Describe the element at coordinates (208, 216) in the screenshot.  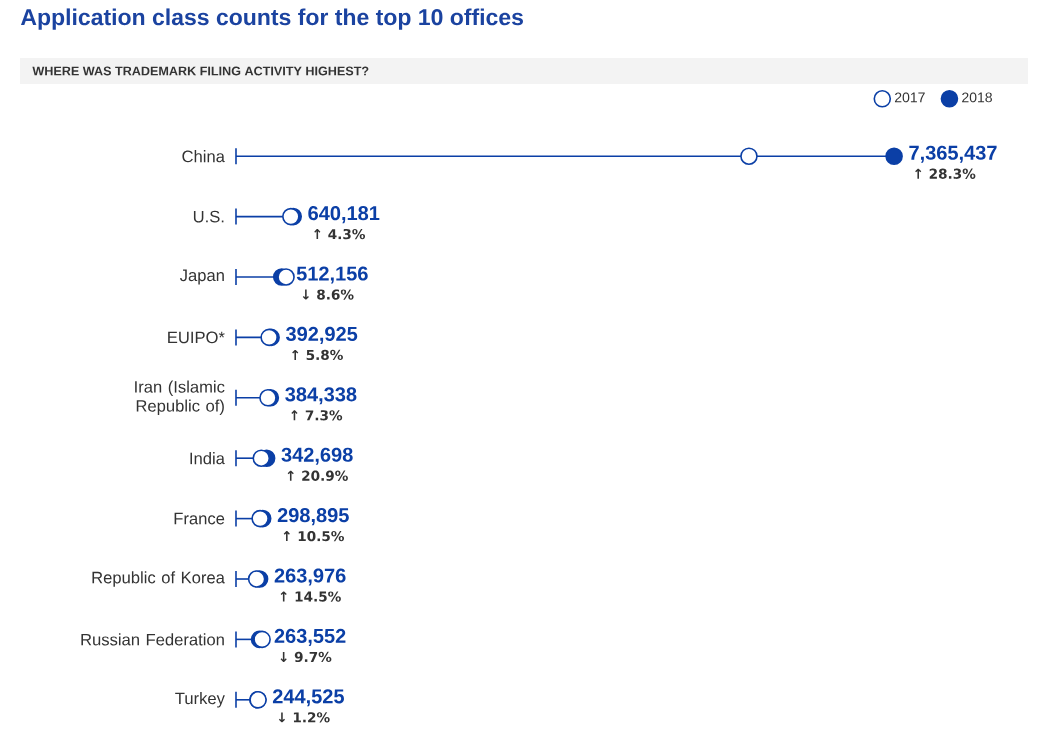
I see `y-tick-label: U.S.` at that location.